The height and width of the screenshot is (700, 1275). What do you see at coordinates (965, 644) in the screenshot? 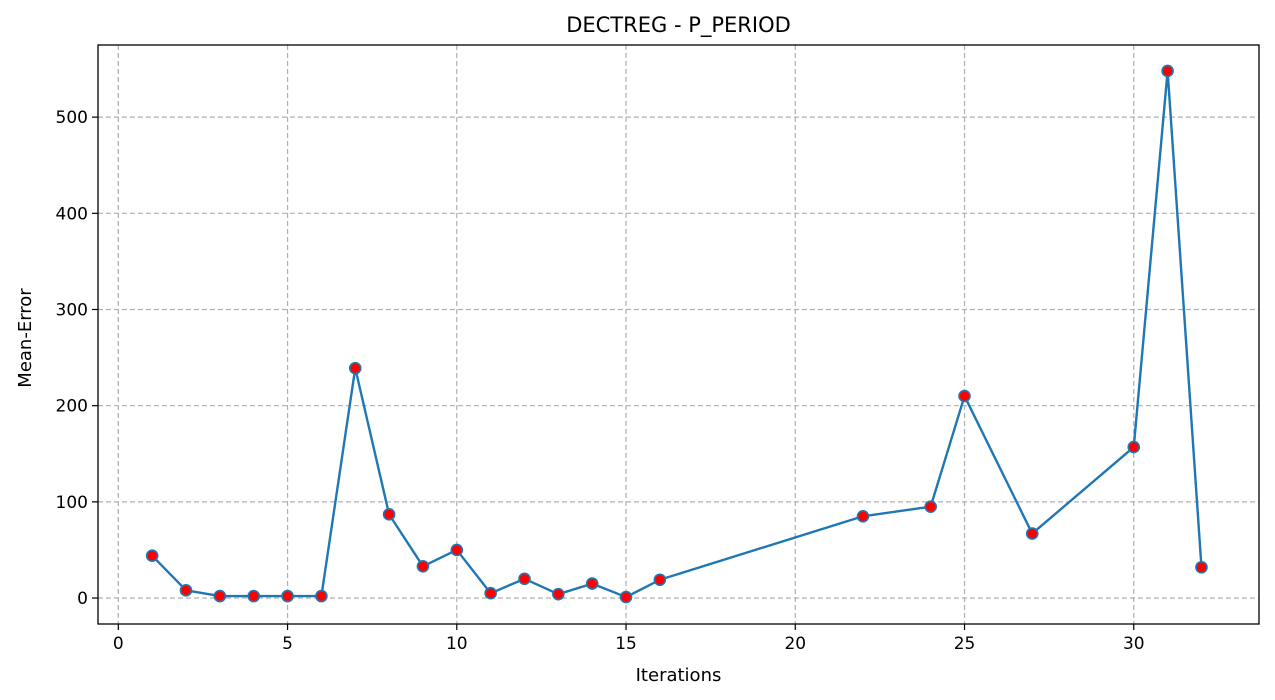
I see `x-tick-label: 25` at bounding box center [965, 644].